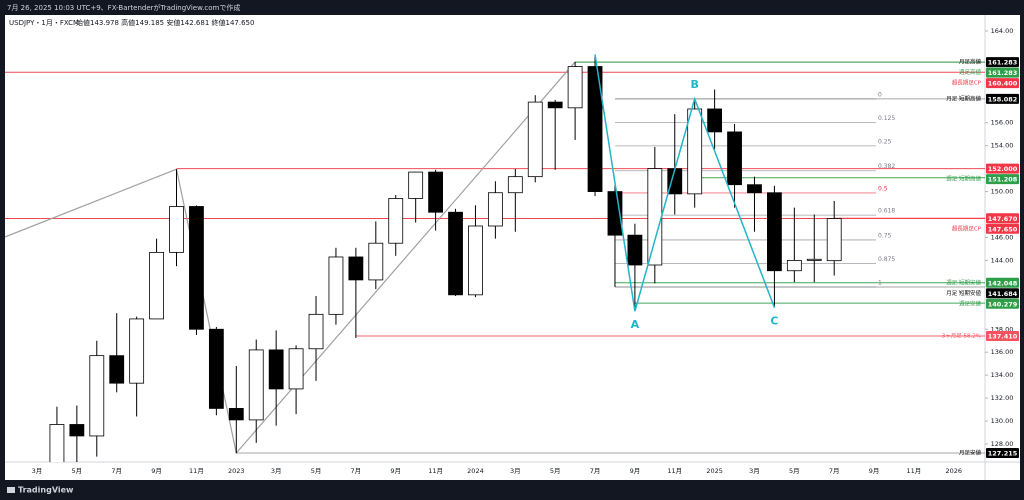 Image resolution: width=1024 pixels, height=500 pixels. What do you see at coordinates (635, 324) in the screenshot?
I see `wave-label: A` at bounding box center [635, 324].